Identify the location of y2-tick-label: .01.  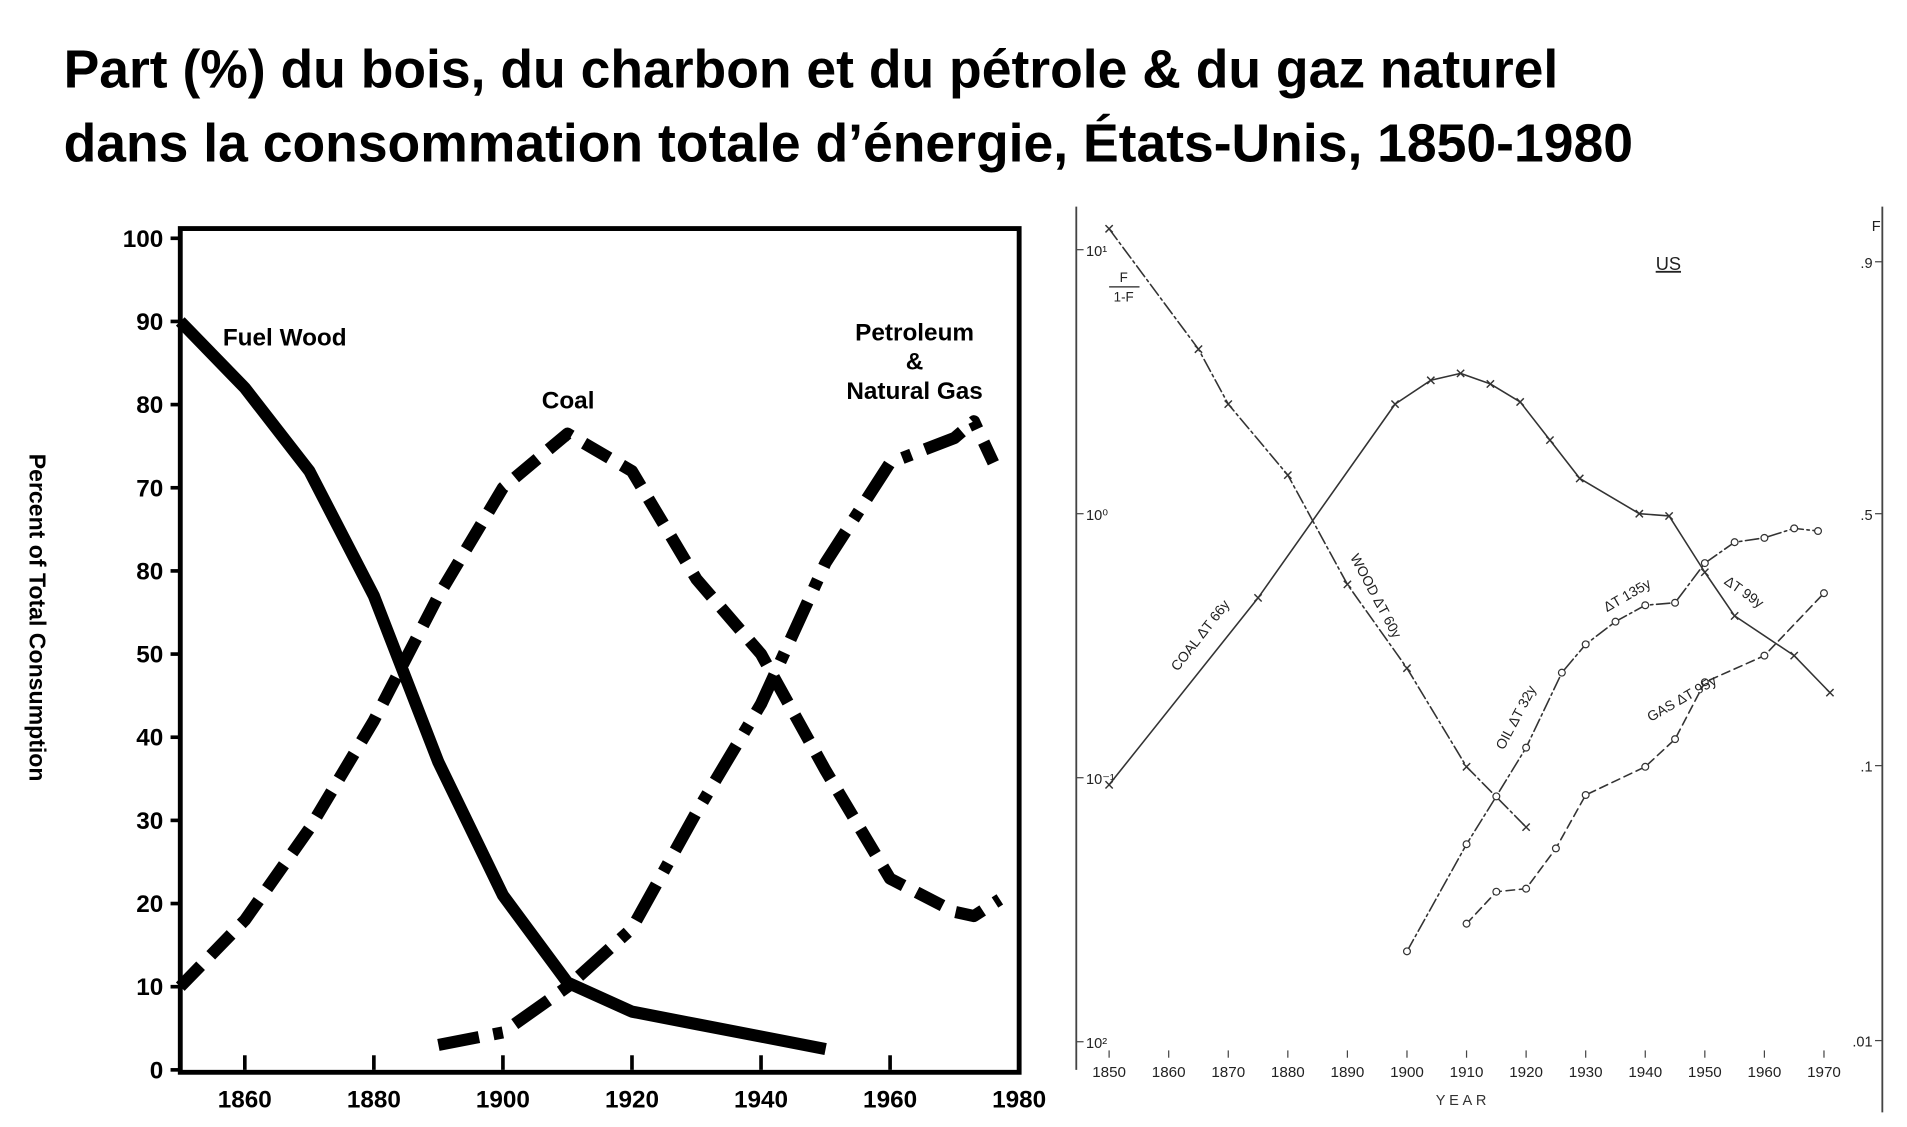
(1862, 1043).